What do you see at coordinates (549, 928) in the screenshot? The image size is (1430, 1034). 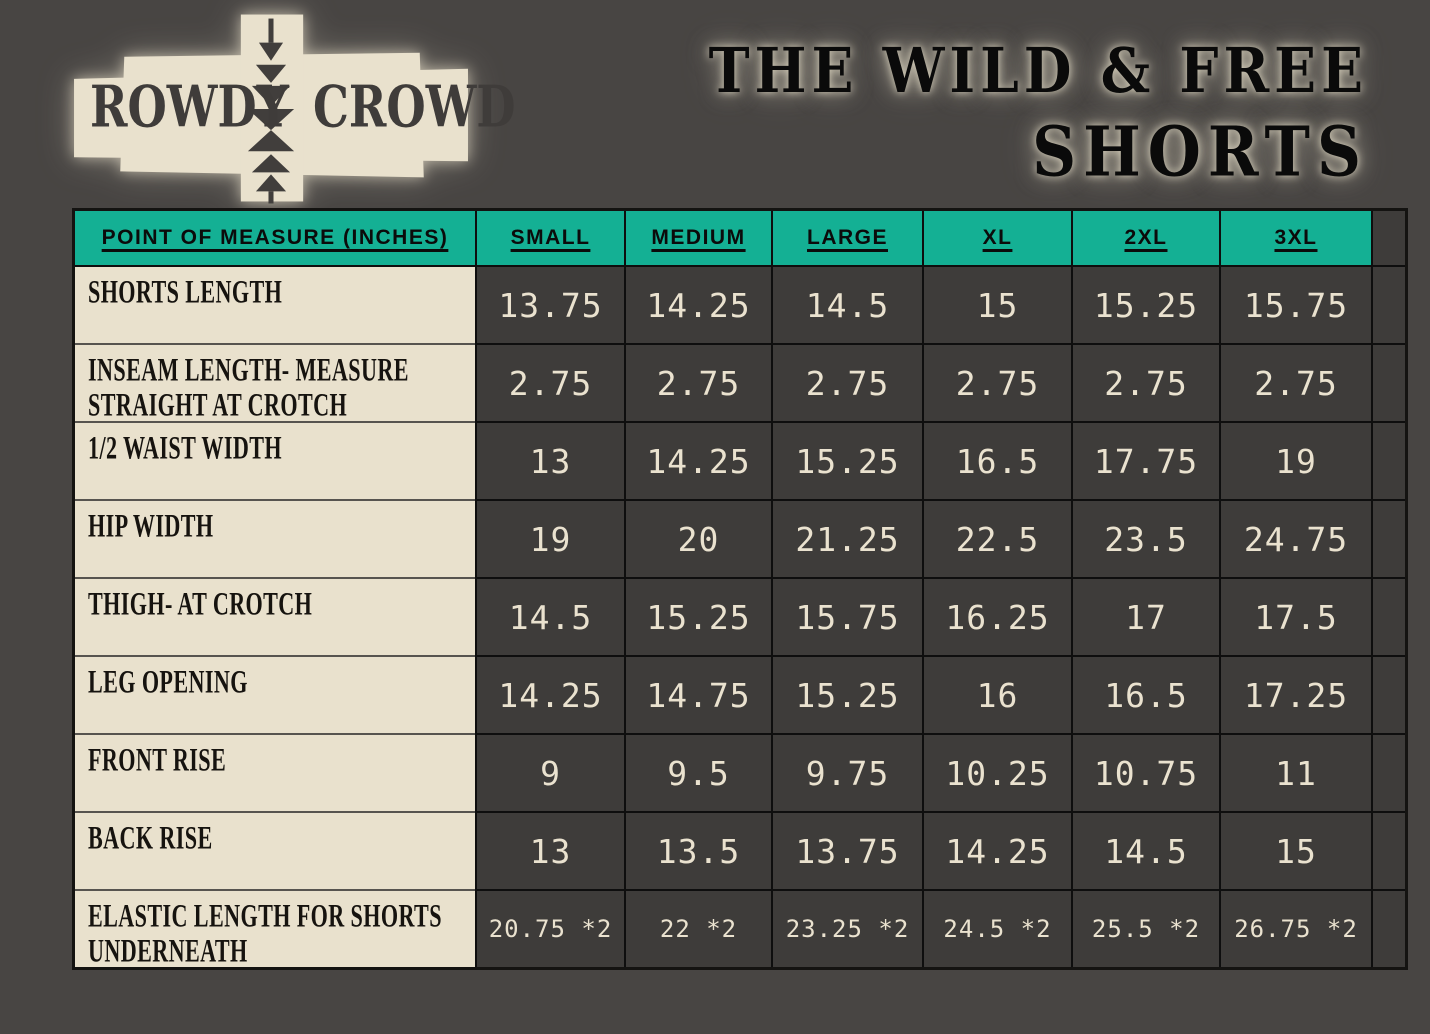 I see `table-cell: 20.75 *2` at bounding box center [549, 928].